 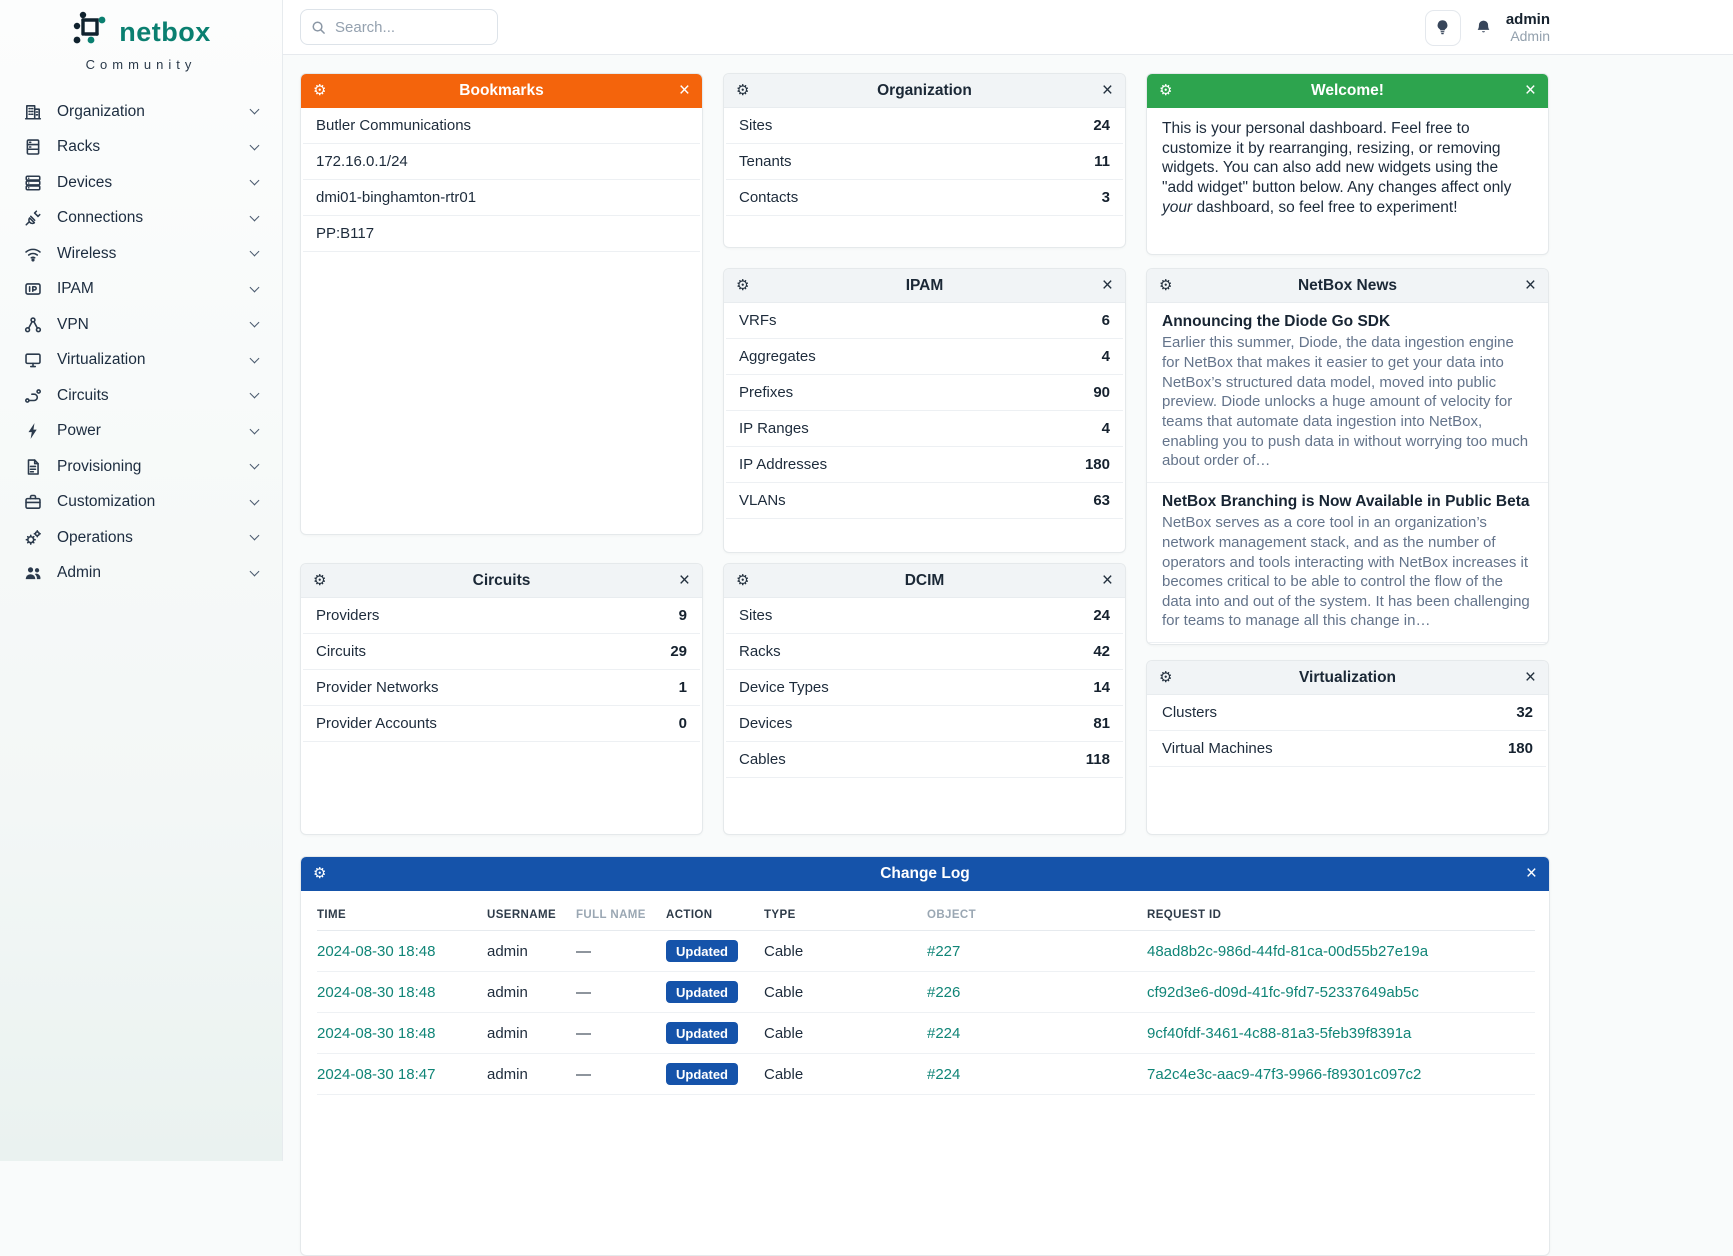 I want to click on change-request-id-link: cf92d3e6-d09d-41fc-9fd7-52337649ab5c, so click(x=1283, y=992).